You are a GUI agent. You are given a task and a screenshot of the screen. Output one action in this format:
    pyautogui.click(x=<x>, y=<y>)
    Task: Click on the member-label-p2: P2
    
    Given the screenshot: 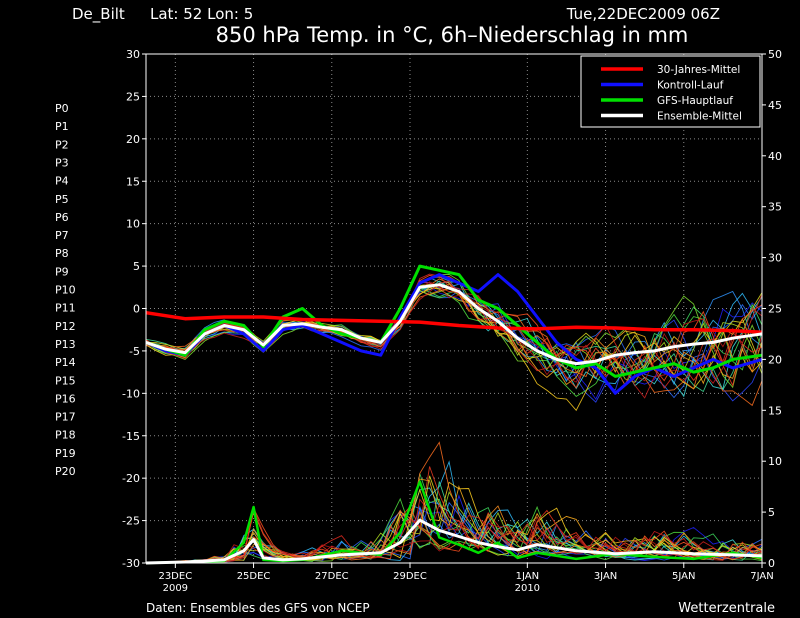 What is the action you would take?
    pyautogui.click(x=62, y=144)
    